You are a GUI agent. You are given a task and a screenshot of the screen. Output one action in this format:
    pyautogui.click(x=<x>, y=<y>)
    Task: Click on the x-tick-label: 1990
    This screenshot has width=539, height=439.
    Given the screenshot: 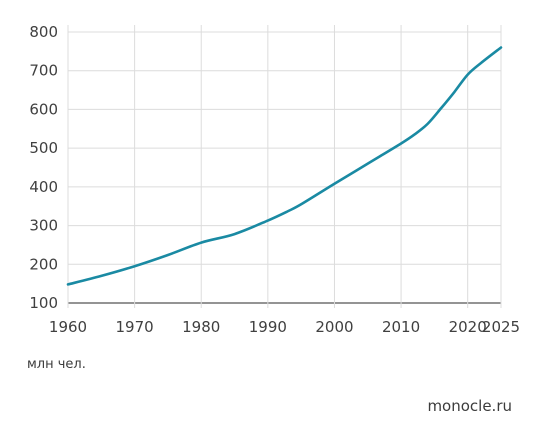 What is the action you would take?
    pyautogui.click(x=268, y=327)
    